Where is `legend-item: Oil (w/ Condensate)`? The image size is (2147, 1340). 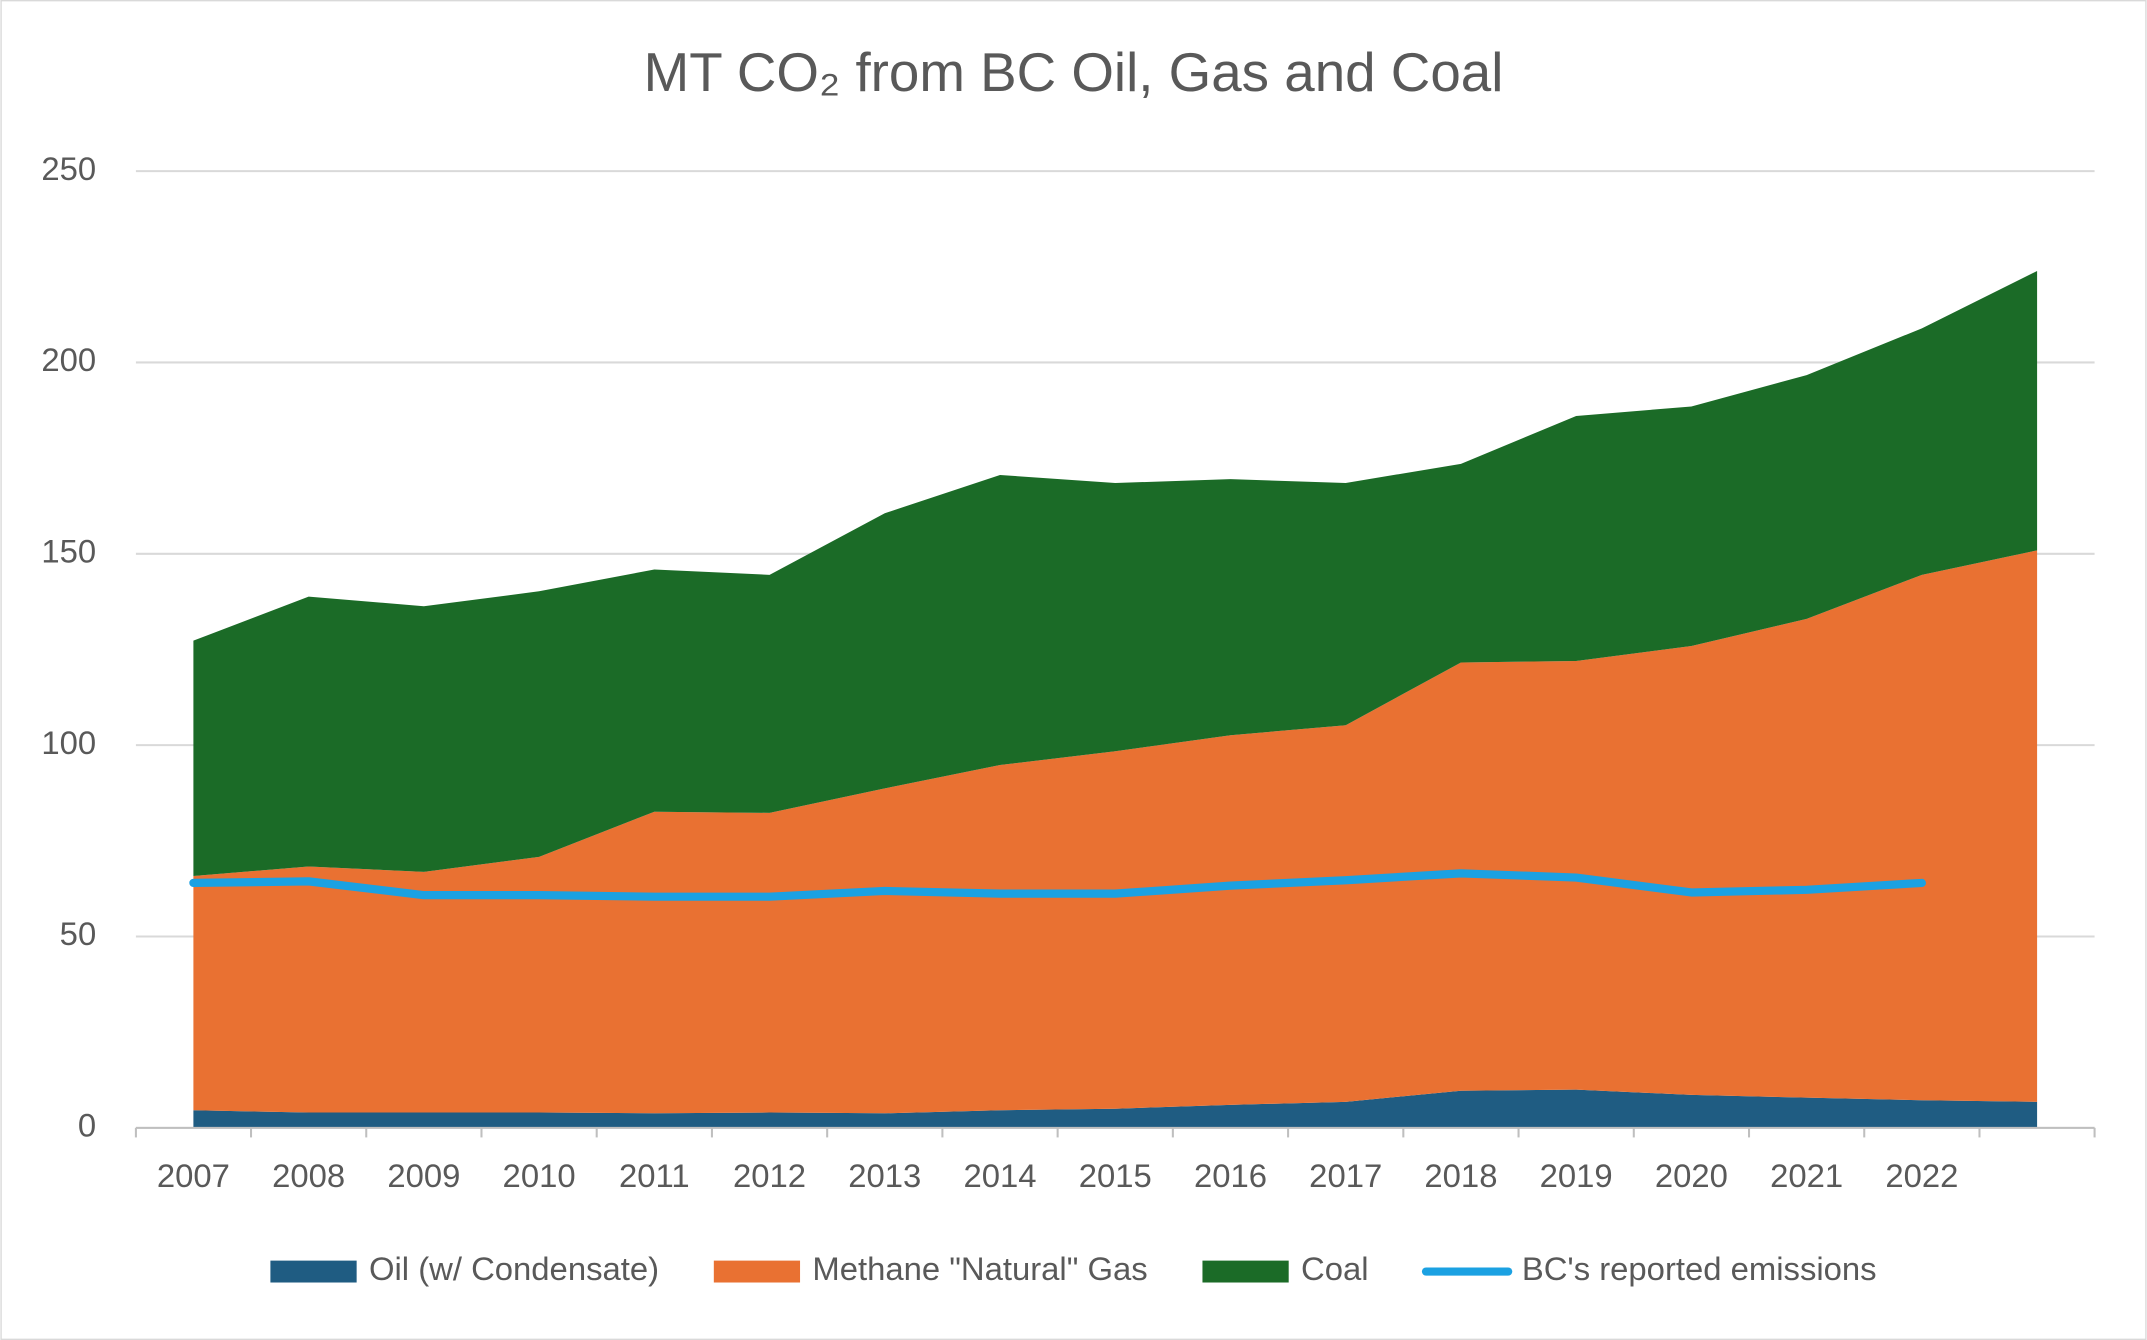 legend-item: Oil (w/ Condensate) is located at coordinates (464, 1268).